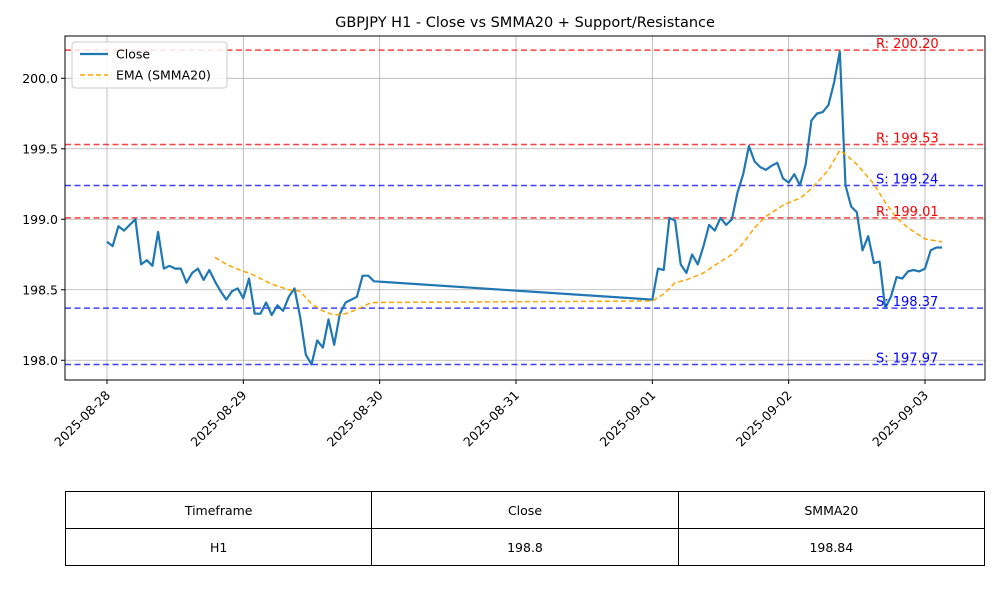  Describe the element at coordinates (907, 44) in the screenshot. I see `resistance-label: R: 200.20` at that location.